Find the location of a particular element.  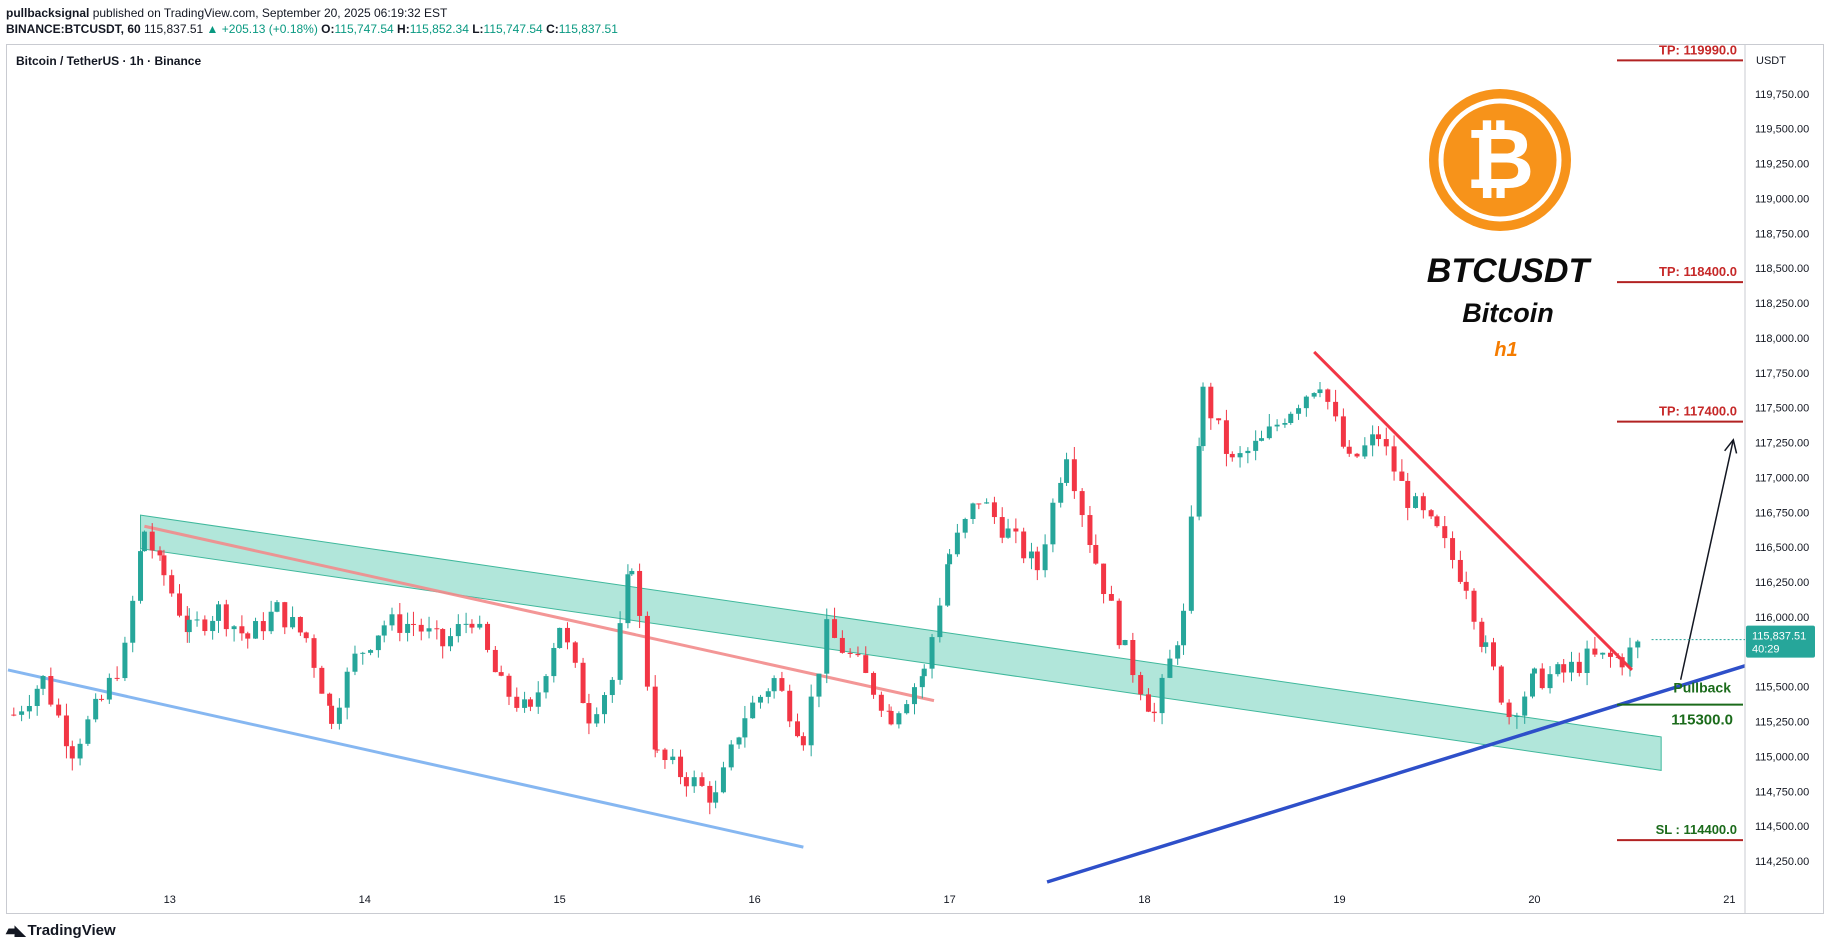

tradingview-logo: ▰◣ TradingView is located at coordinates (61, 930).